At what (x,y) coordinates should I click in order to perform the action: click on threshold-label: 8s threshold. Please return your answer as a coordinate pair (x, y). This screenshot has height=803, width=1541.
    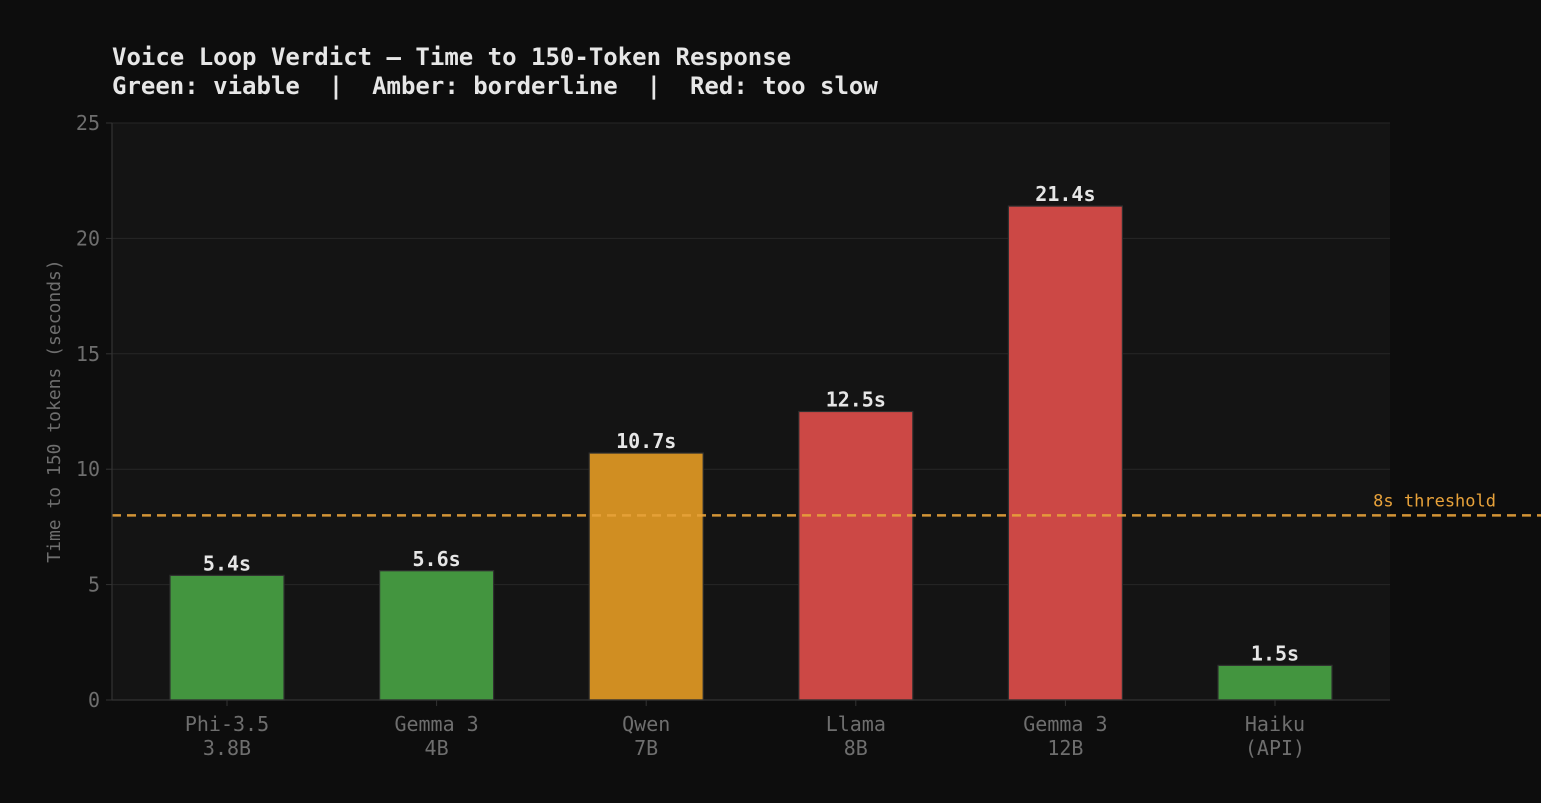
    Looking at the image, I should click on (1434, 501).